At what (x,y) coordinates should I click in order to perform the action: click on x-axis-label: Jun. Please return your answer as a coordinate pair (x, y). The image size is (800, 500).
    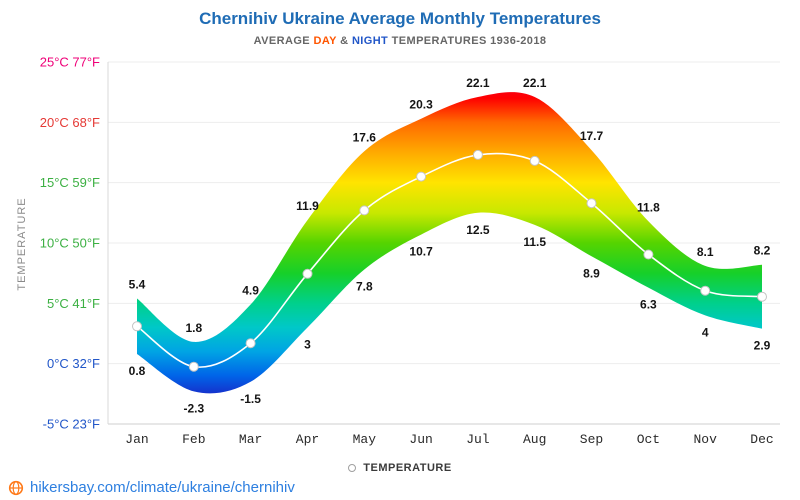
    Looking at the image, I should click on (420, 439).